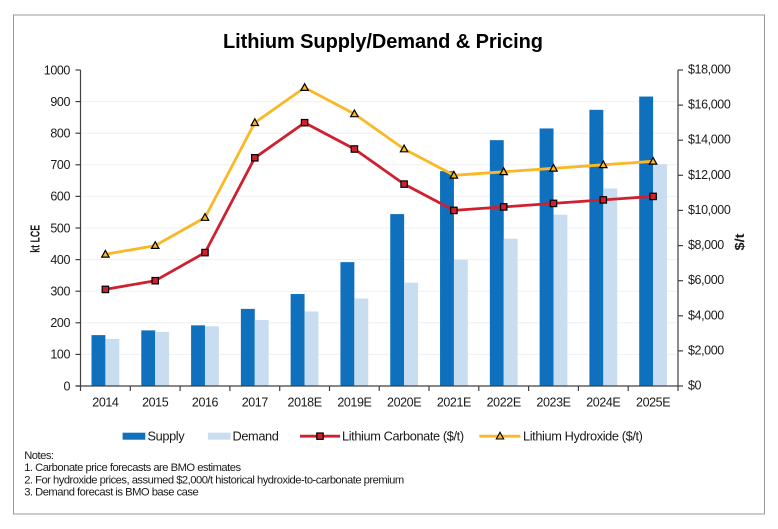 The width and height of the screenshot is (778, 529). Describe the element at coordinates (740, 242) in the screenshot. I see `svg-text: $/t` at that location.